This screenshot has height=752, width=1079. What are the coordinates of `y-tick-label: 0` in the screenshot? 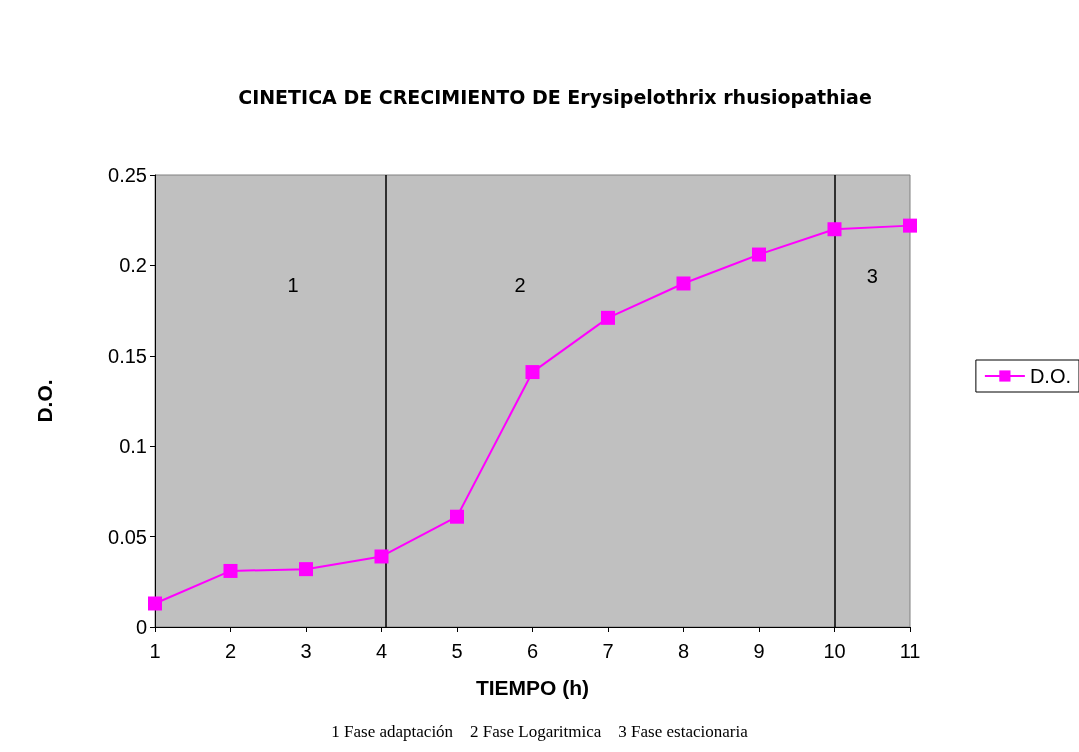 It's located at (141, 627).